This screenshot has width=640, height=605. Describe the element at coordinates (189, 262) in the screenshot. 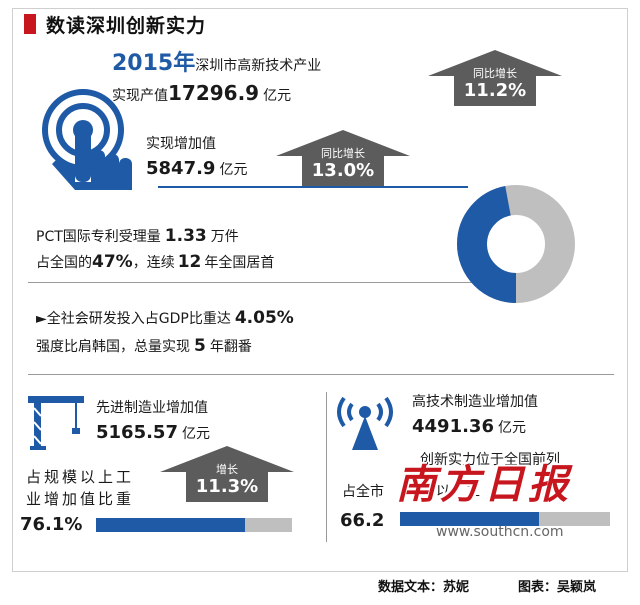

I see `pct-years: 12` at that location.